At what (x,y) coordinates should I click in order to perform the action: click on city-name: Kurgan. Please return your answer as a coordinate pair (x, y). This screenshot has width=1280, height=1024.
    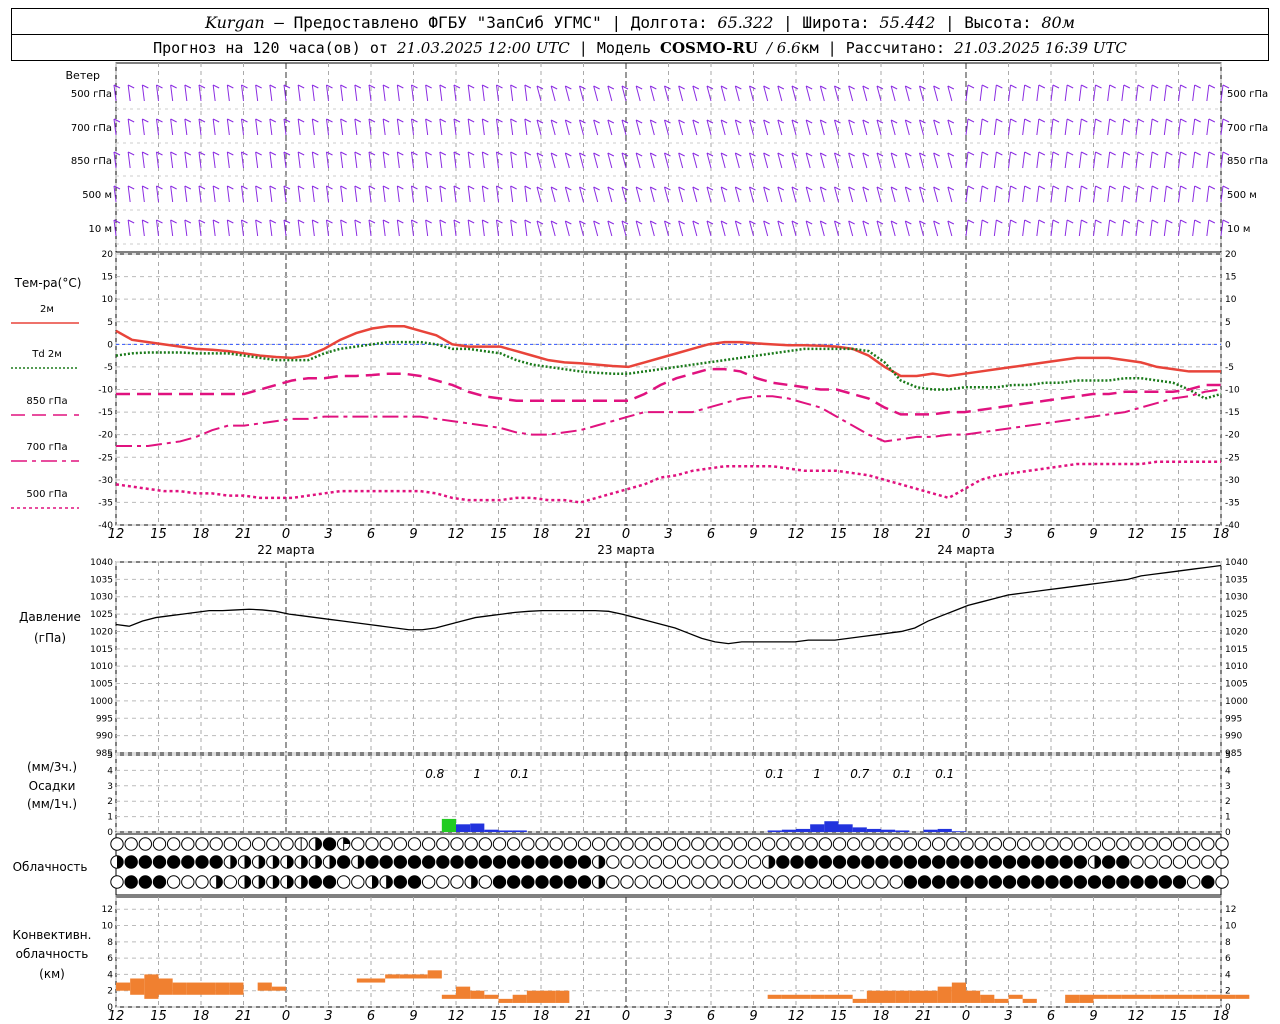
    Looking at the image, I should click on (235, 22).